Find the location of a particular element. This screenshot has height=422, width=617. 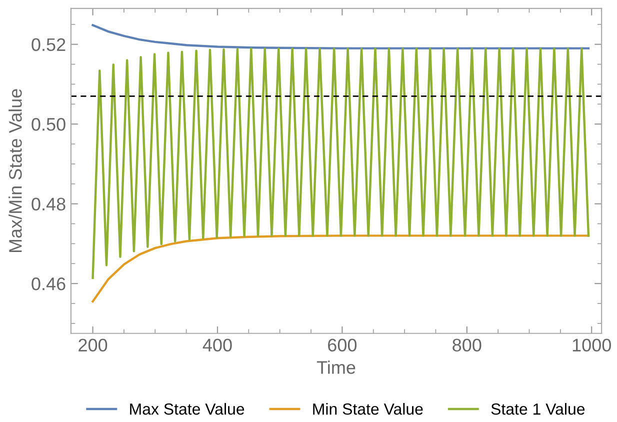

y-tick-label: 0.52 is located at coordinates (49, 45).